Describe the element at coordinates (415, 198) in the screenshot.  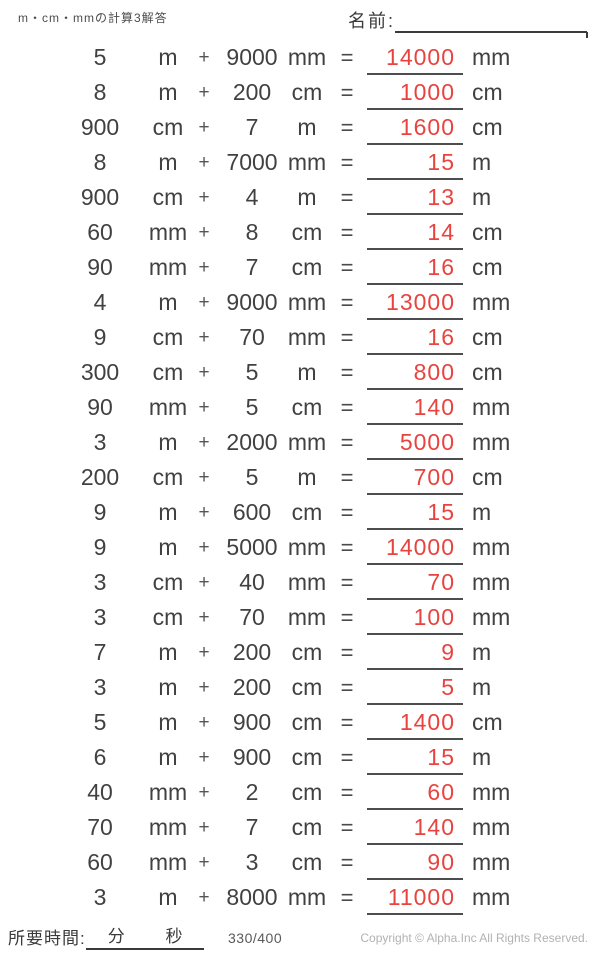
I see `answer-value: 13` at that location.